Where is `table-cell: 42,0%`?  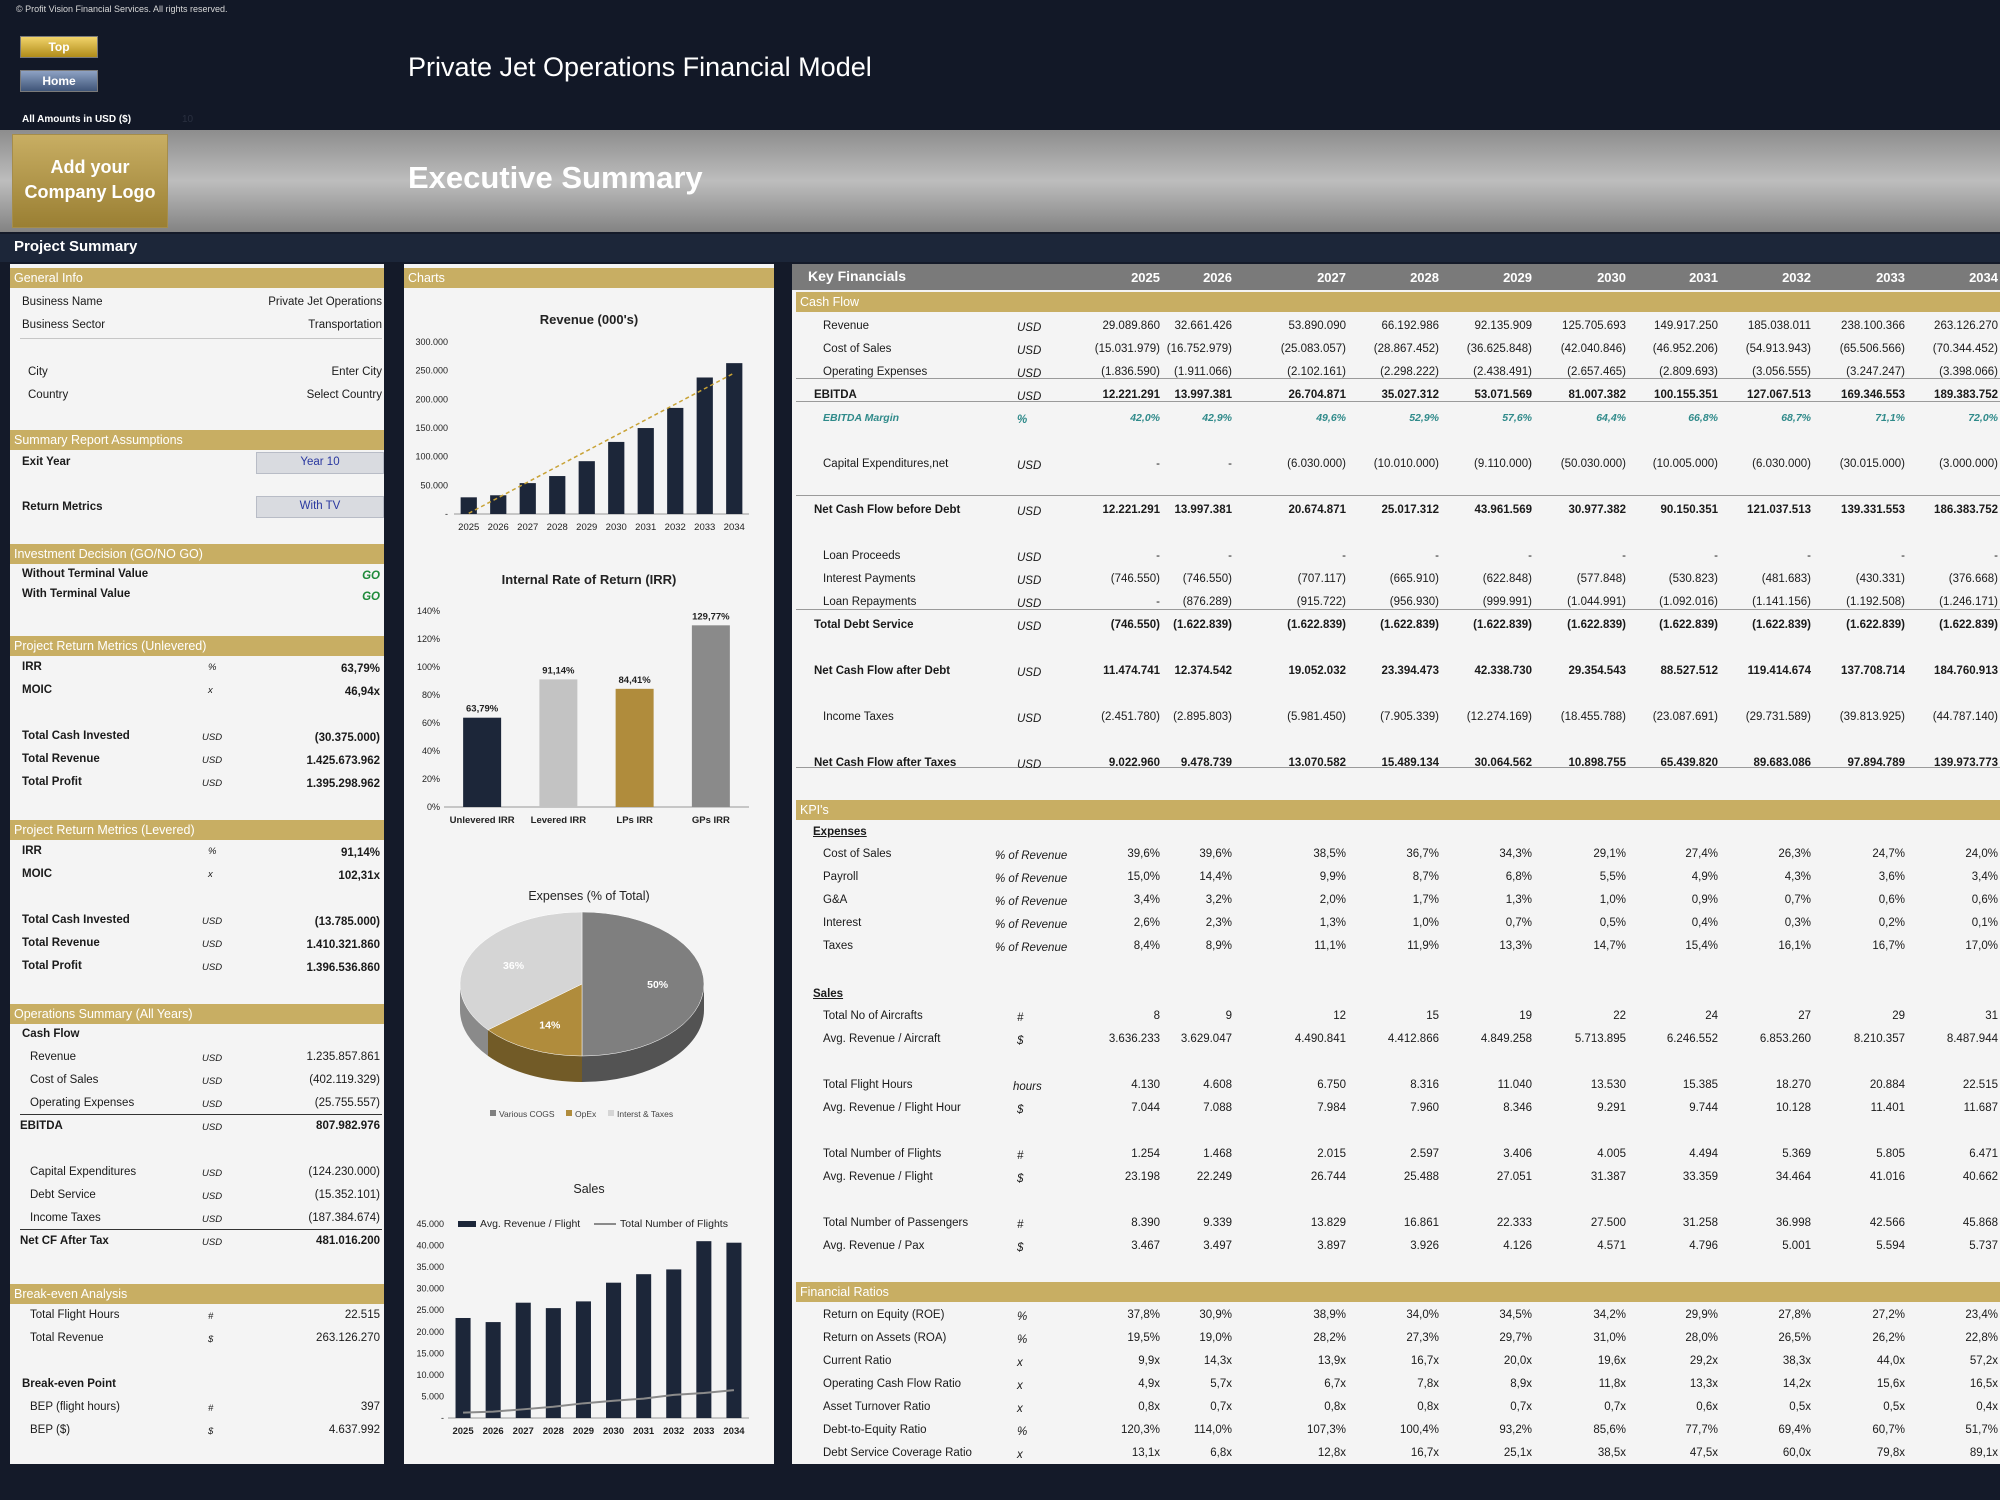
table-cell: 42,0% is located at coordinates (1145, 418).